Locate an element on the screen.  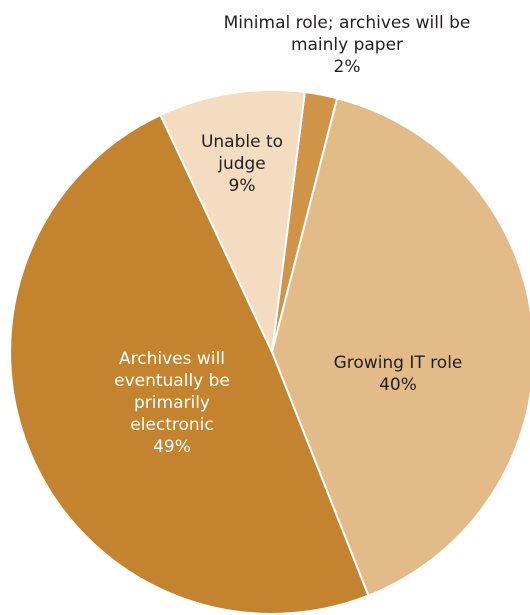
slice-label-line: mainly paper is located at coordinates (347, 45).